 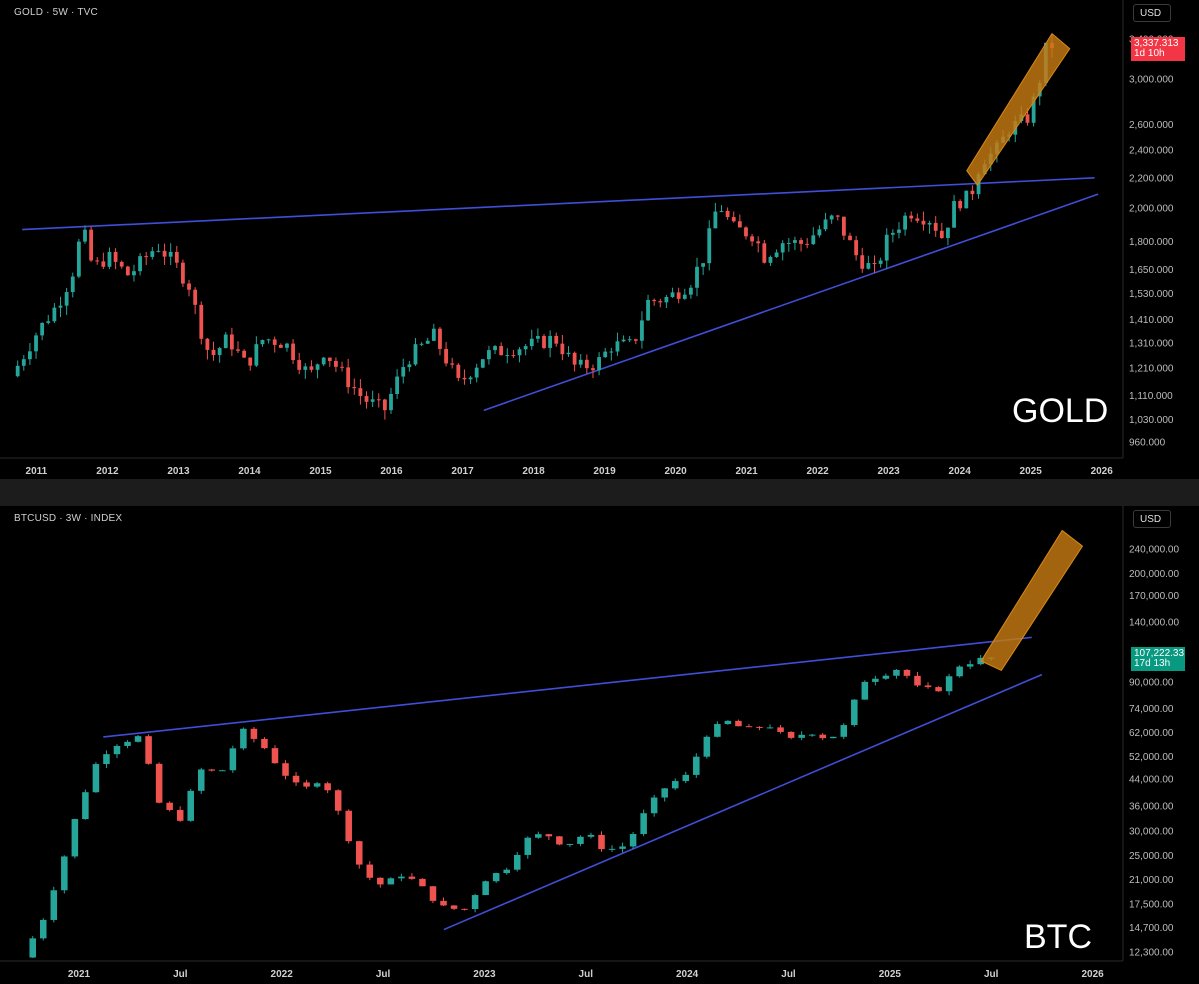 What do you see at coordinates (1152, 663) in the screenshot?
I see `btc-candle-countdown: 17d 13h` at bounding box center [1152, 663].